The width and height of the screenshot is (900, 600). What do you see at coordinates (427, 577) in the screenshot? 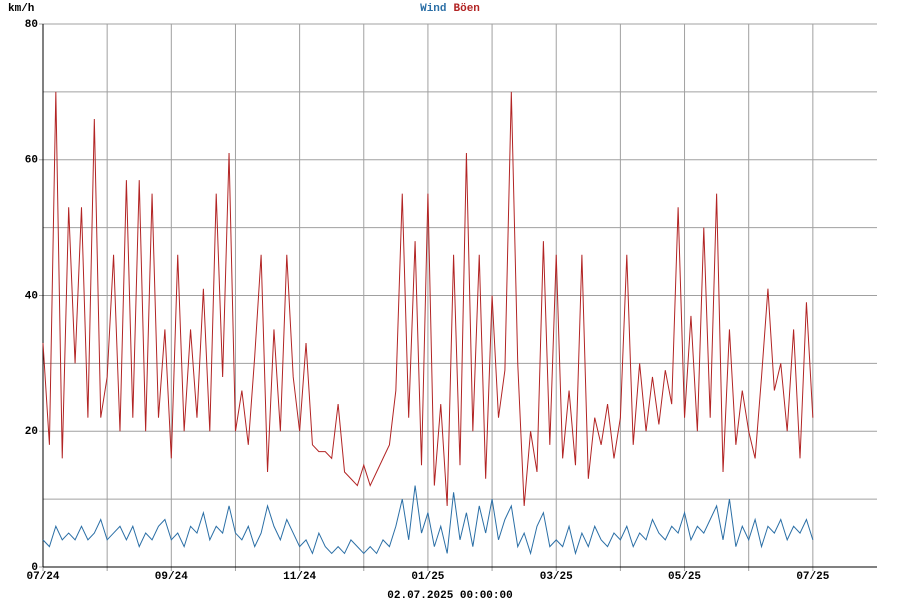
I see `x-tick-label: 01/25` at bounding box center [427, 577].